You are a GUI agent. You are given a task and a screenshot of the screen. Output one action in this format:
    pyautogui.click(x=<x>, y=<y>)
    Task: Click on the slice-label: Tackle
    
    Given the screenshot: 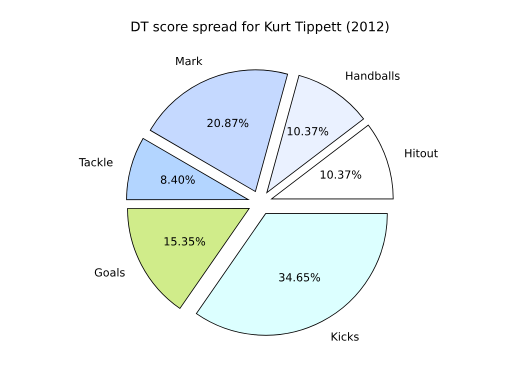 What is the action you would take?
    pyautogui.click(x=95, y=162)
    